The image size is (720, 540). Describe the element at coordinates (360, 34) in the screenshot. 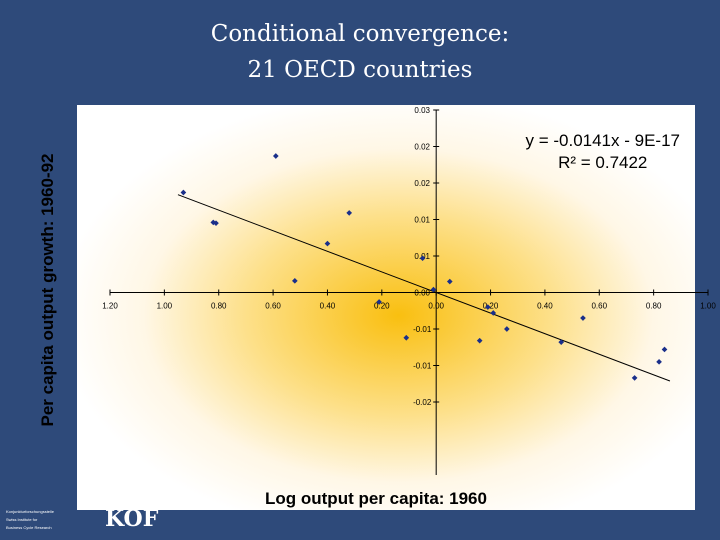

I see `slide-title-line-1: Conditional convergence:` at that location.